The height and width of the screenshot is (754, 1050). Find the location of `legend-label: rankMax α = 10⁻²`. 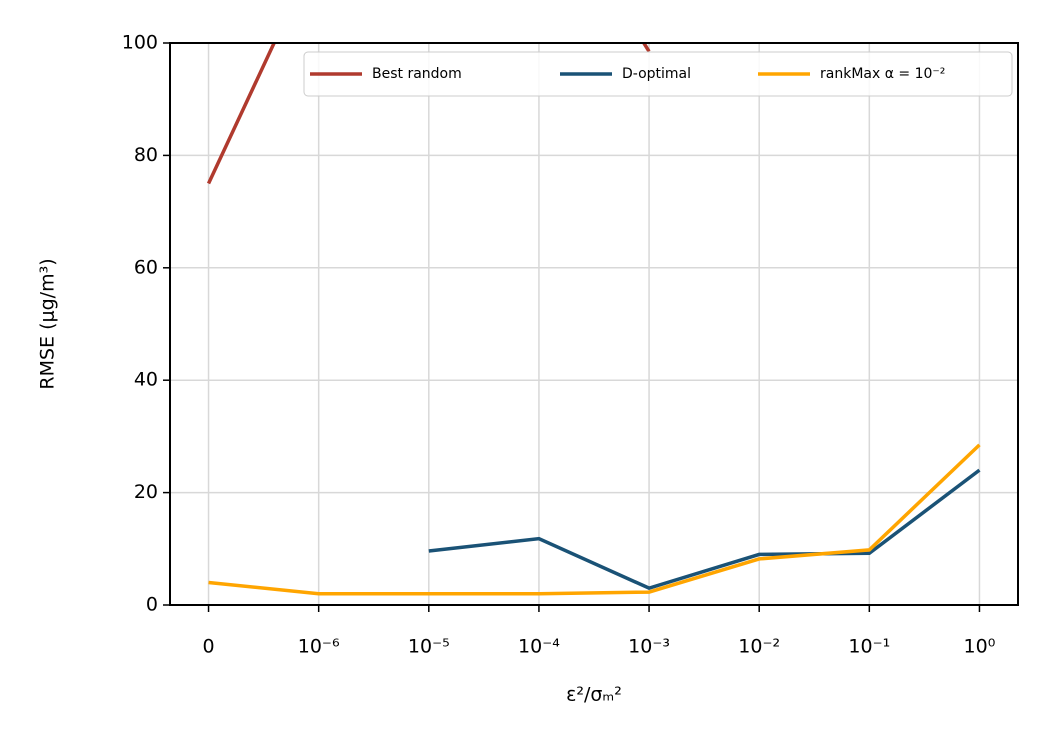

legend-label: rankMax α = 10⁻² is located at coordinates (882, 74).